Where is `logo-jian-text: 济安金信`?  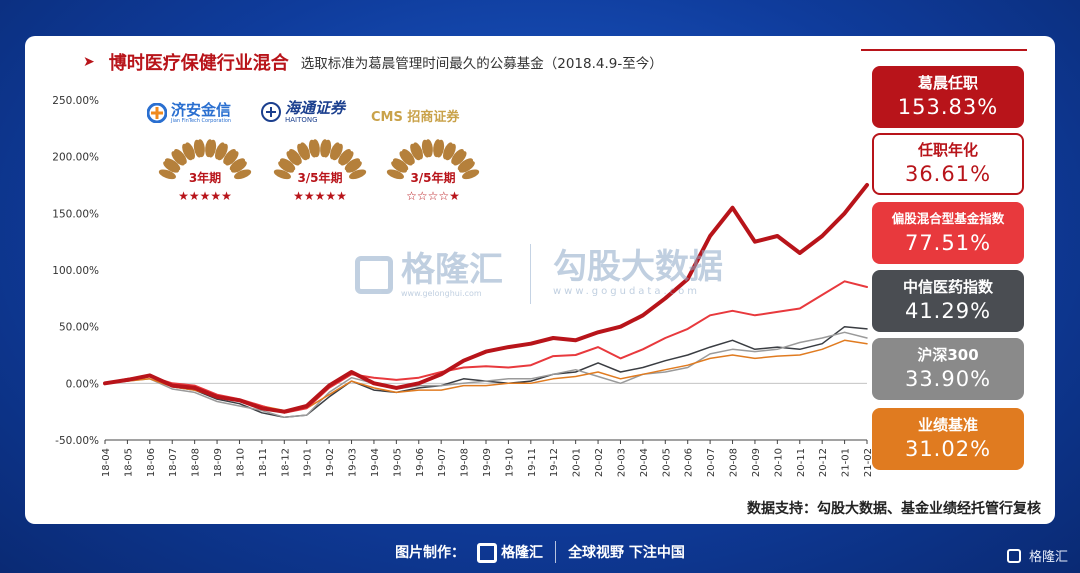 logo-jian-text: 济安金信 is located at coordinates (201, 110).